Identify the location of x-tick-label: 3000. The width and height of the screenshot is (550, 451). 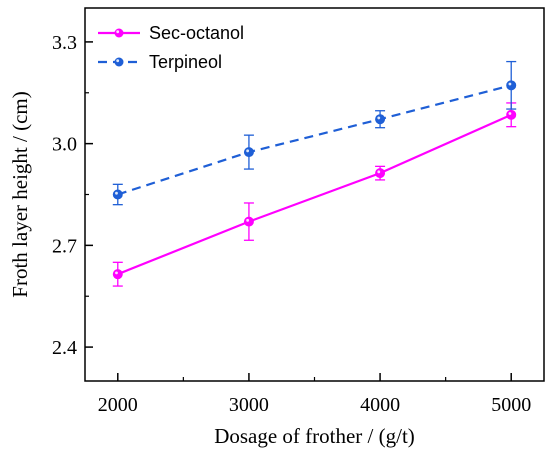
(249, 405).